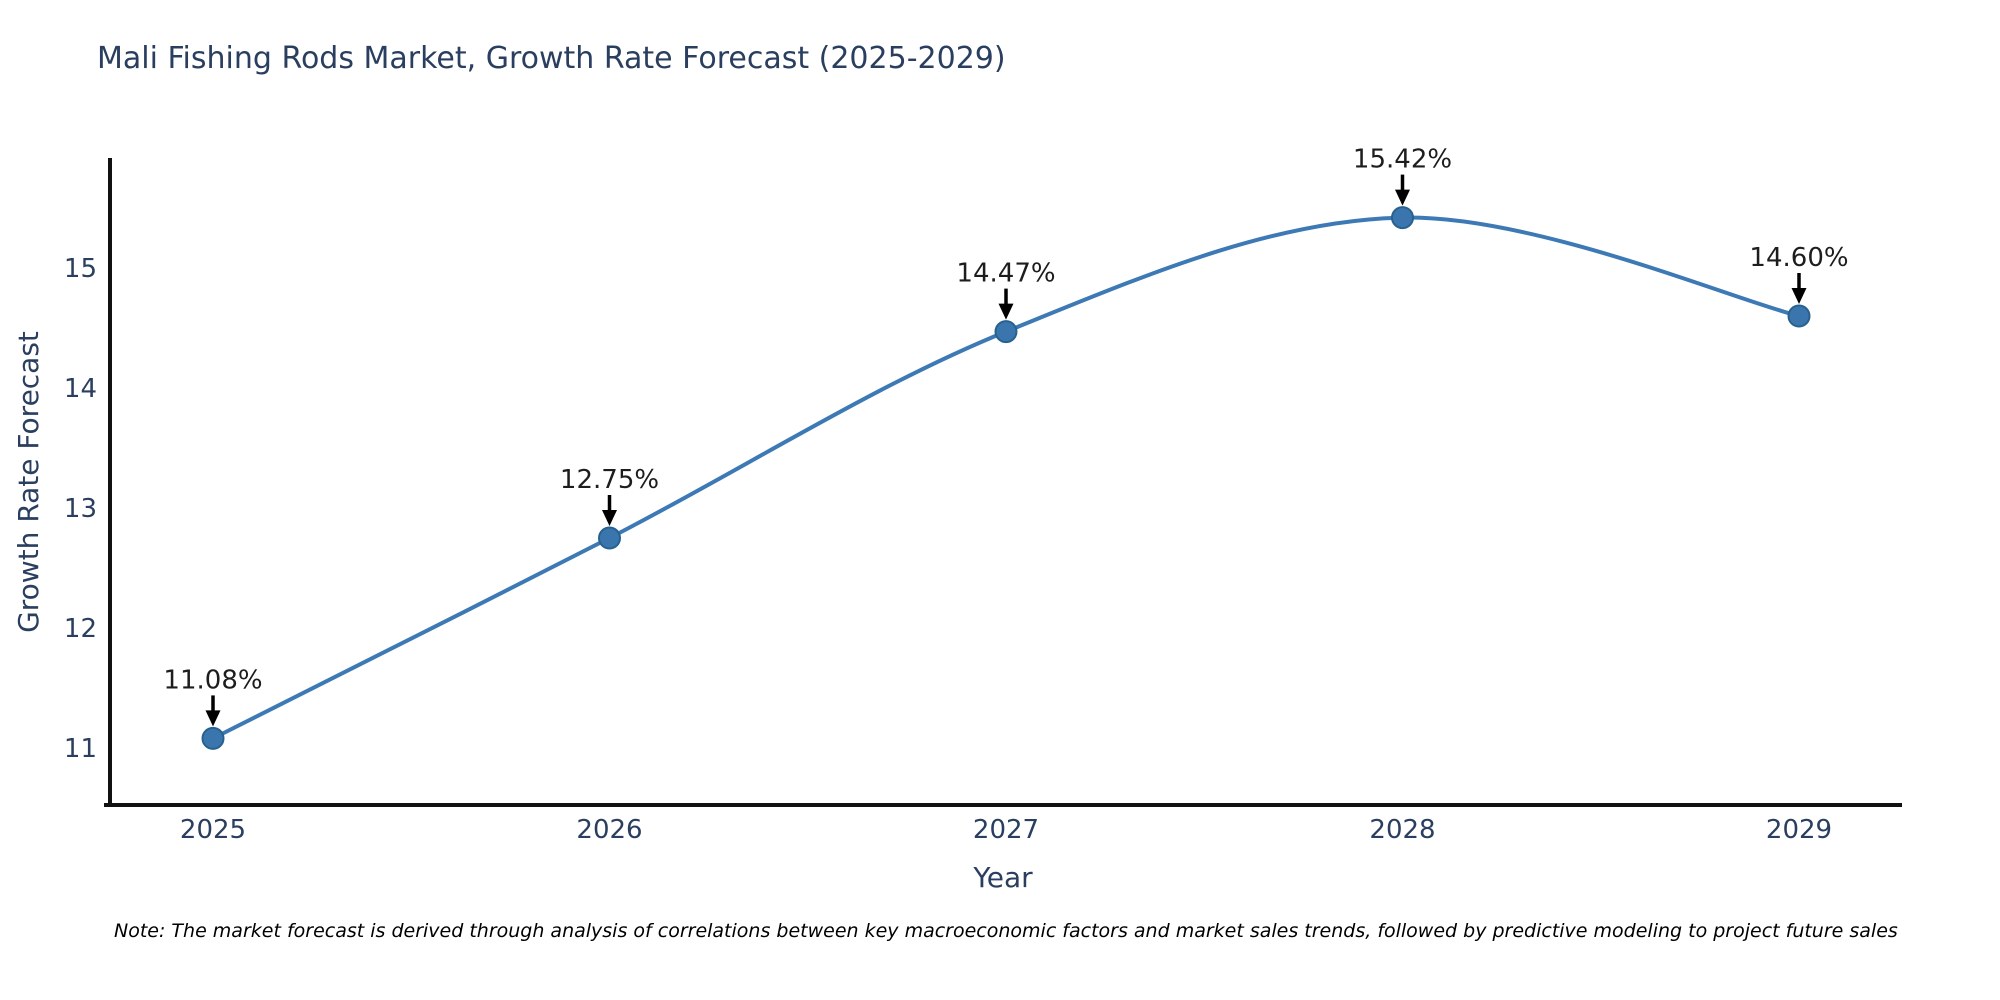  Describe the element at coordinates (1002, 877) in the screenshot. I see `x-axis-title: Year` at that location.